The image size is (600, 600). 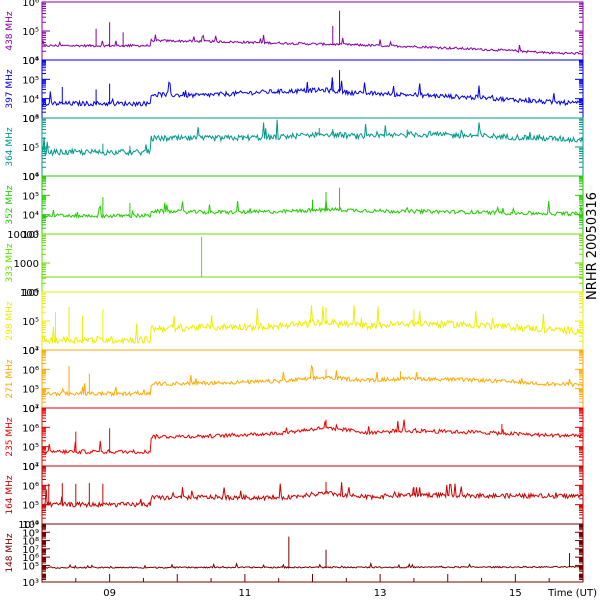 I want to click on panel-333-mhz: 100 1000 10000 333 MHz, so click(x=294, y=264).